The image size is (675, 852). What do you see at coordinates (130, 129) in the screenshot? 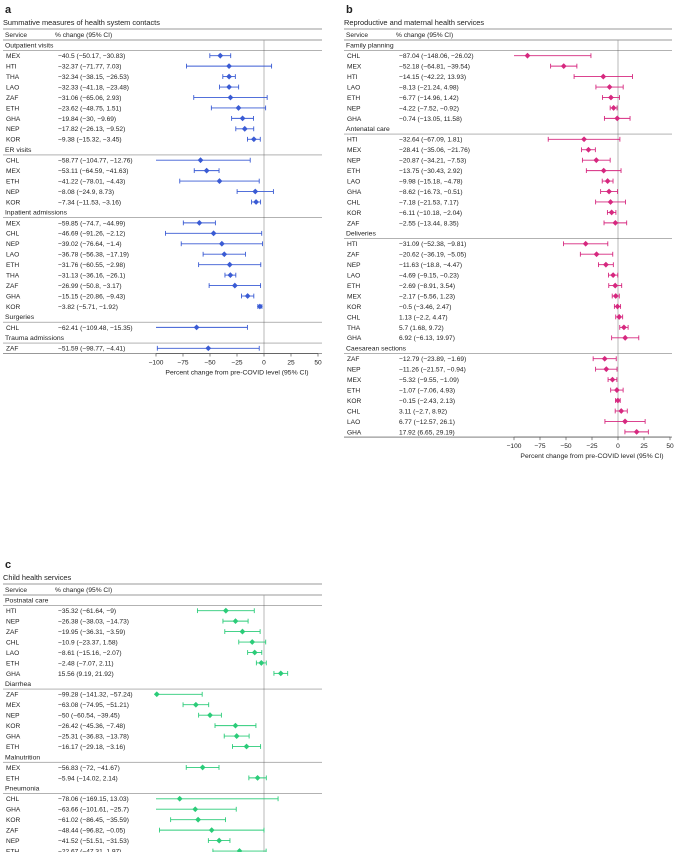
I see `forest-row: NEP −17.82 (−26.13, −9.52)` at bounding box center [130, 129].